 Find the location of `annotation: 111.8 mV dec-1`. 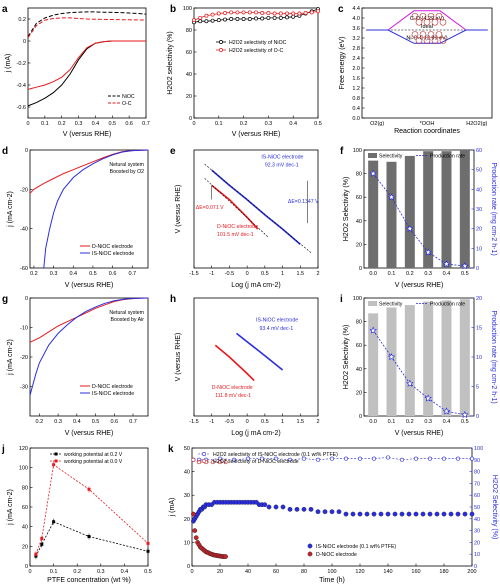

annotation: 111.8 mV dec-1 is located at coordinates (233, 396).